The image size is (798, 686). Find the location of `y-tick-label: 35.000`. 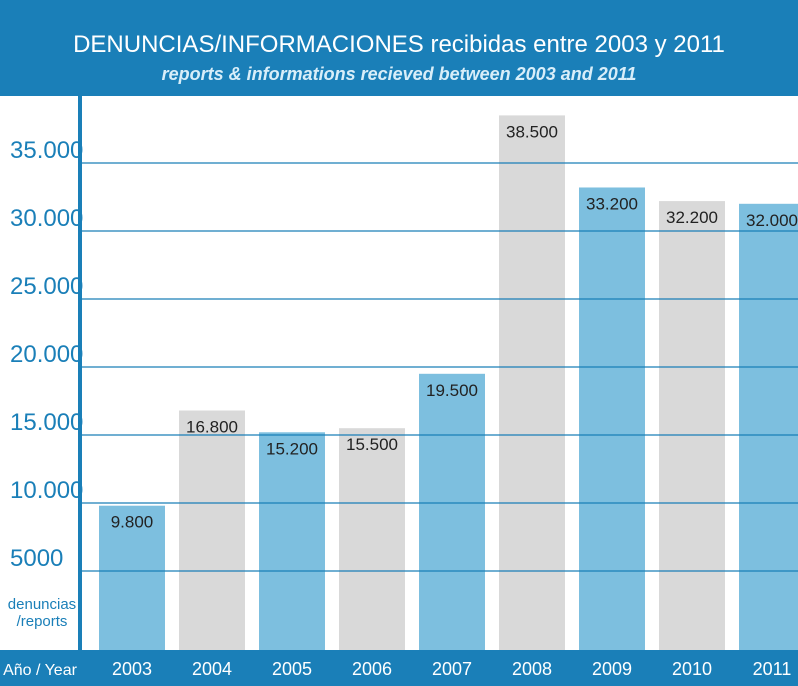

y-tick-label: 35.000 is located at coordinates (46, 150).